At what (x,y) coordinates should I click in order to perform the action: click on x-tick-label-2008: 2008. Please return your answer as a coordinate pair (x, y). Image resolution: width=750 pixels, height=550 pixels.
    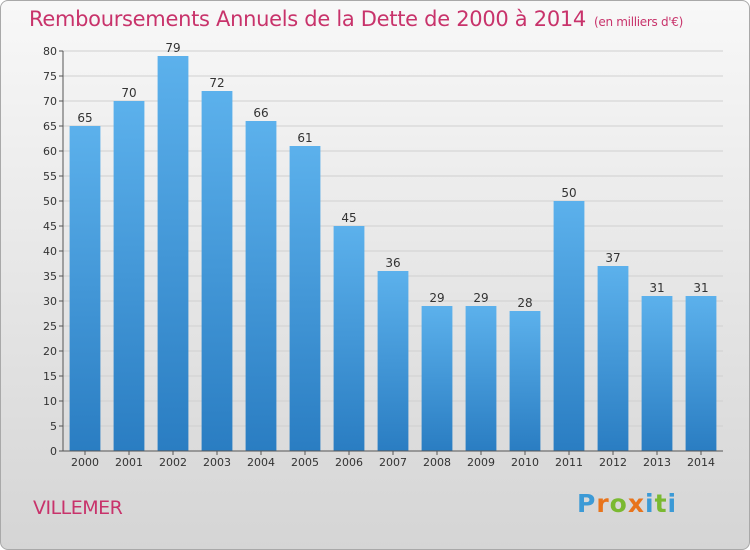
    Looking at the image, I should click on (437, 462).